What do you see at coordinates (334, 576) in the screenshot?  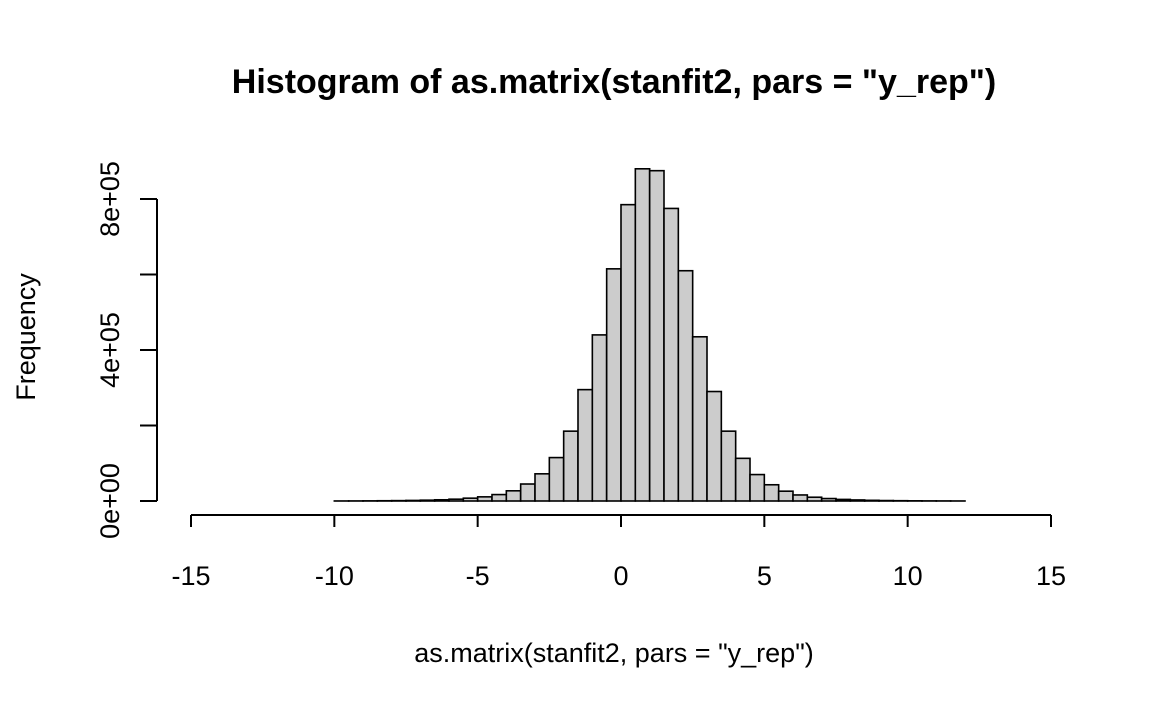 I see `x-tick-label: -10` at bounding box center [334, 576].